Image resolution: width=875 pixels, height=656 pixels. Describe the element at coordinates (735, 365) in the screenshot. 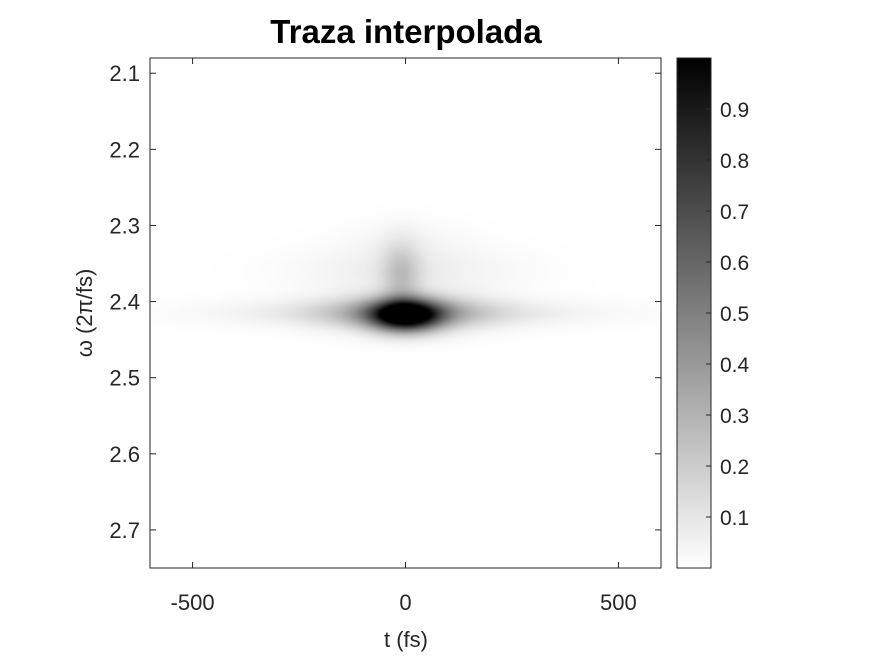

I see `colorbar-tick-label: 0.4` at that location.